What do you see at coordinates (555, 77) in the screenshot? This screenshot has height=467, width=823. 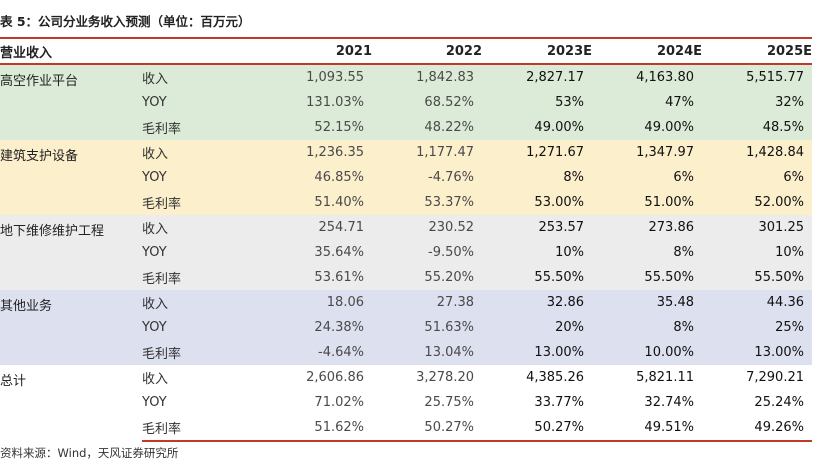 I see `value-cell: 2,827.17` at bounding box center [555, 77].